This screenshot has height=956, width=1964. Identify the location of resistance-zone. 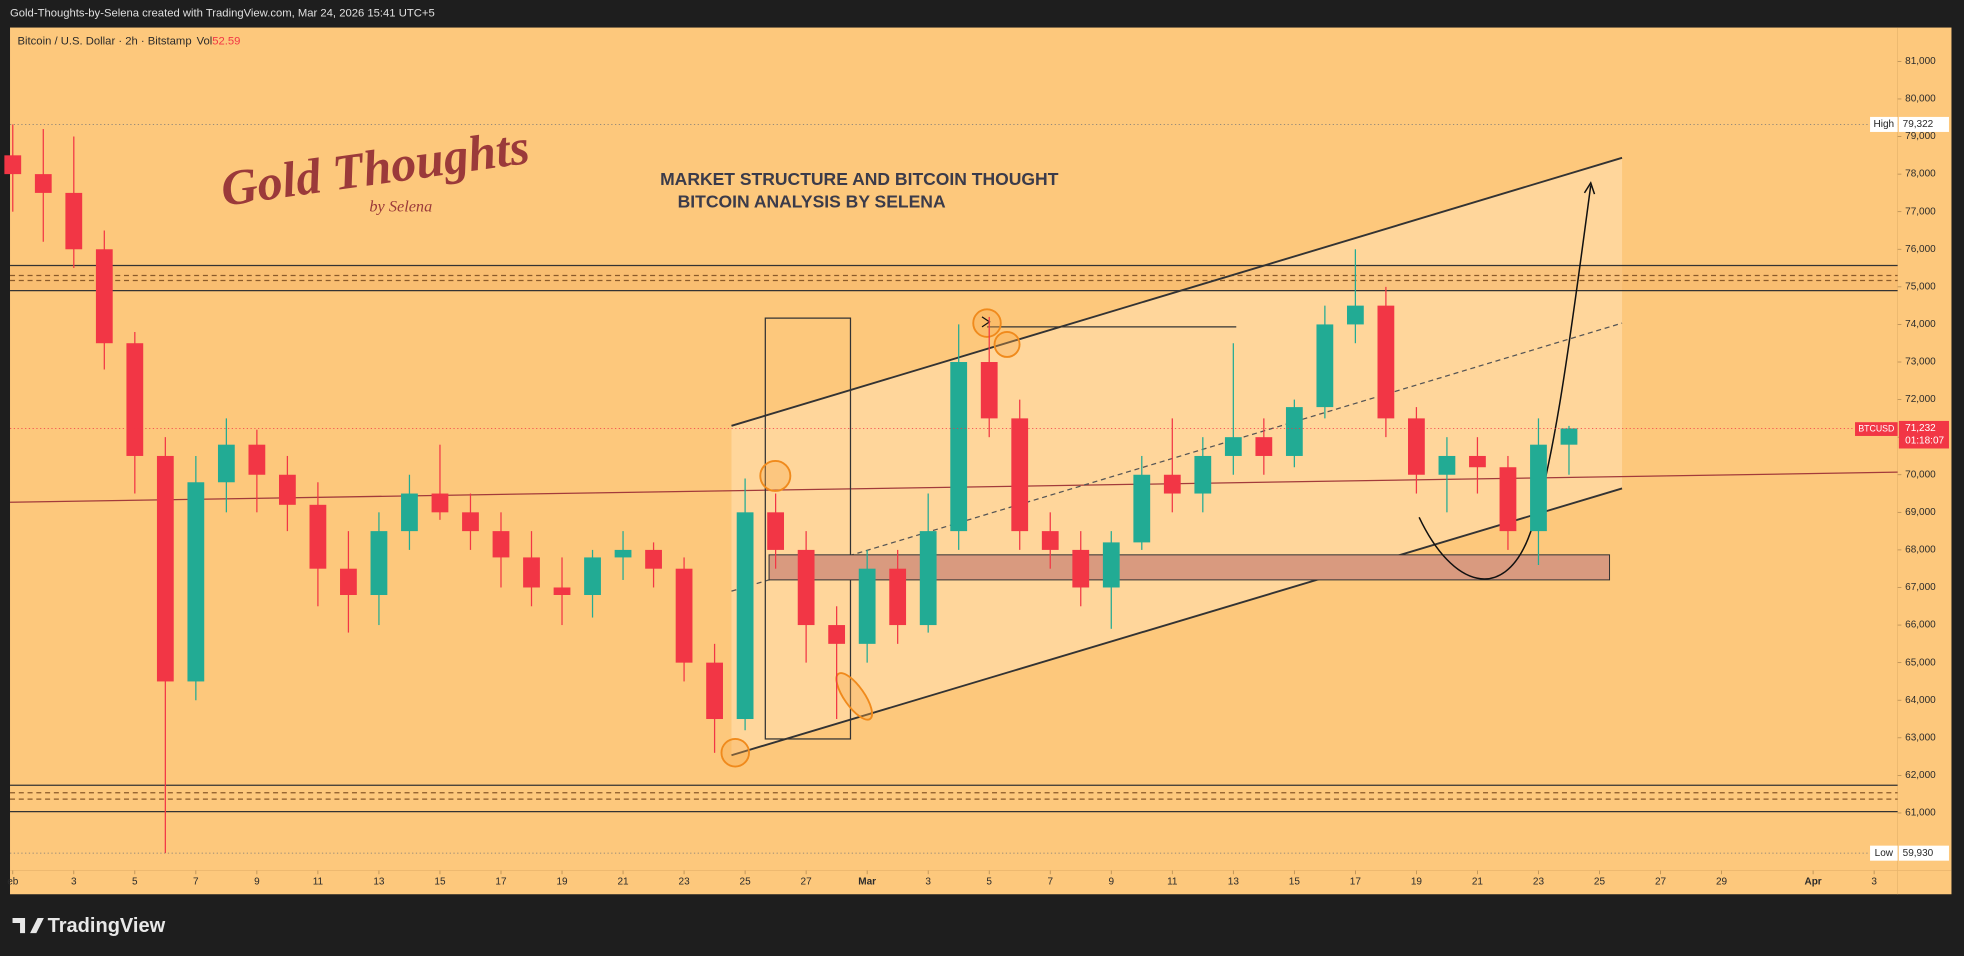
(954, 278).